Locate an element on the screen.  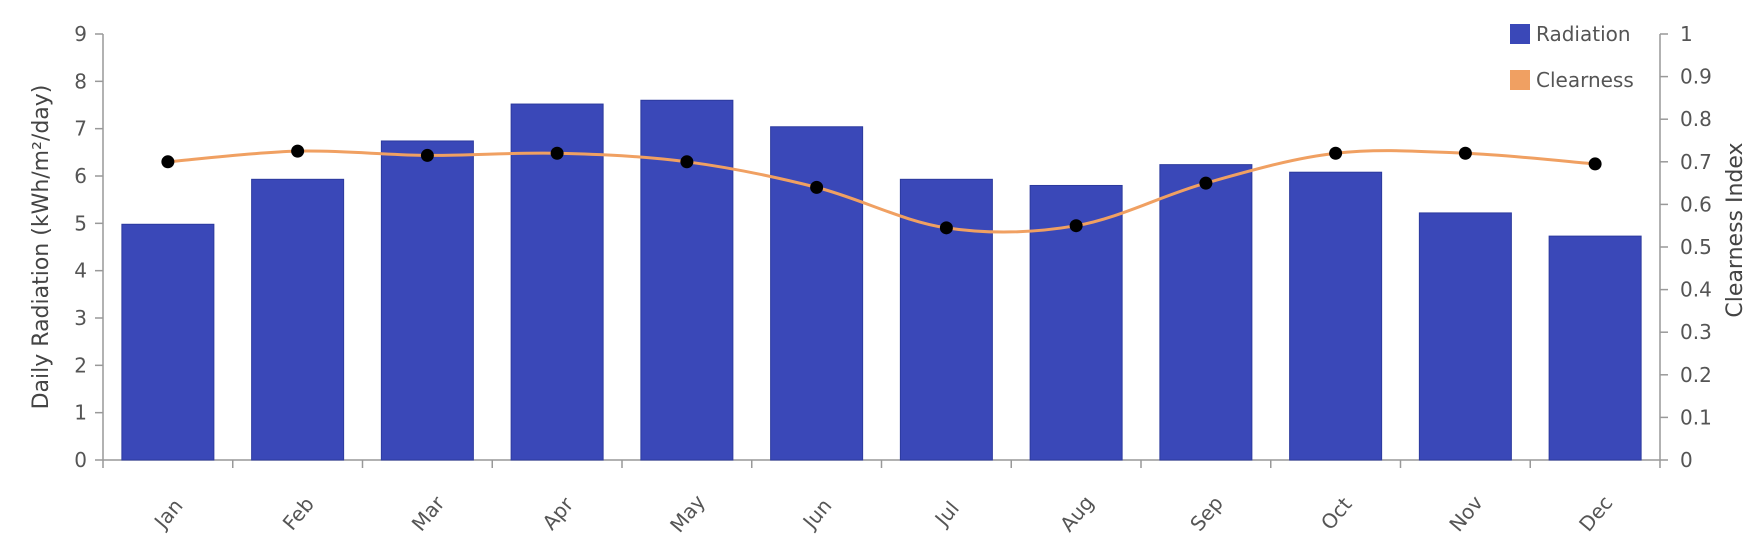
y-tick-right-label: 0.7 is located at coordinates (1696, 162).